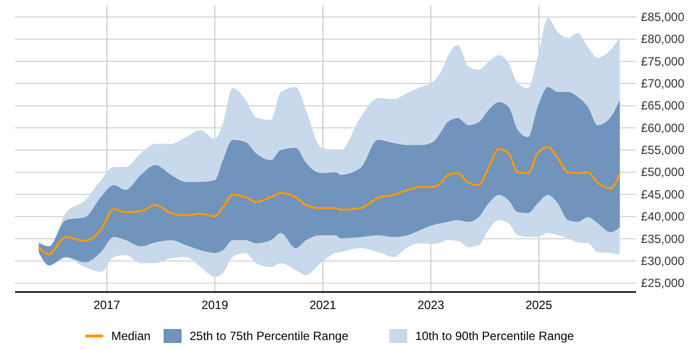  I want to click on legend-label: 10th to 90th Percentile Range, so click(494, 336).